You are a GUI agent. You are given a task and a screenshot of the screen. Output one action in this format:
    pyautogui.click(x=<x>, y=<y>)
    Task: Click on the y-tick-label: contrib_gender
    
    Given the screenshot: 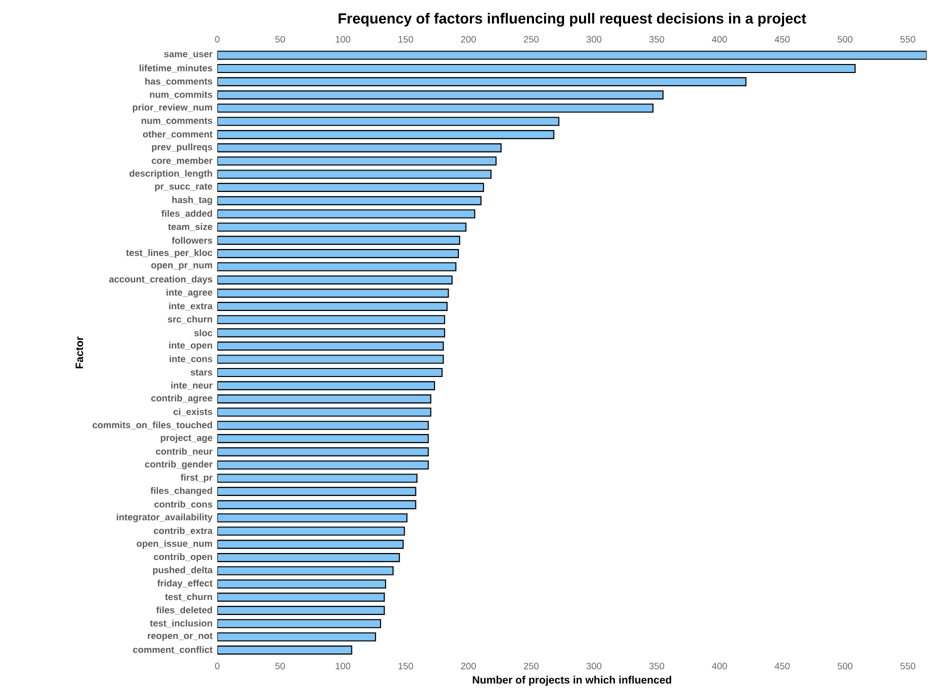 What is the action you would take?
    pyautogui.click(x=178, y=465)
    